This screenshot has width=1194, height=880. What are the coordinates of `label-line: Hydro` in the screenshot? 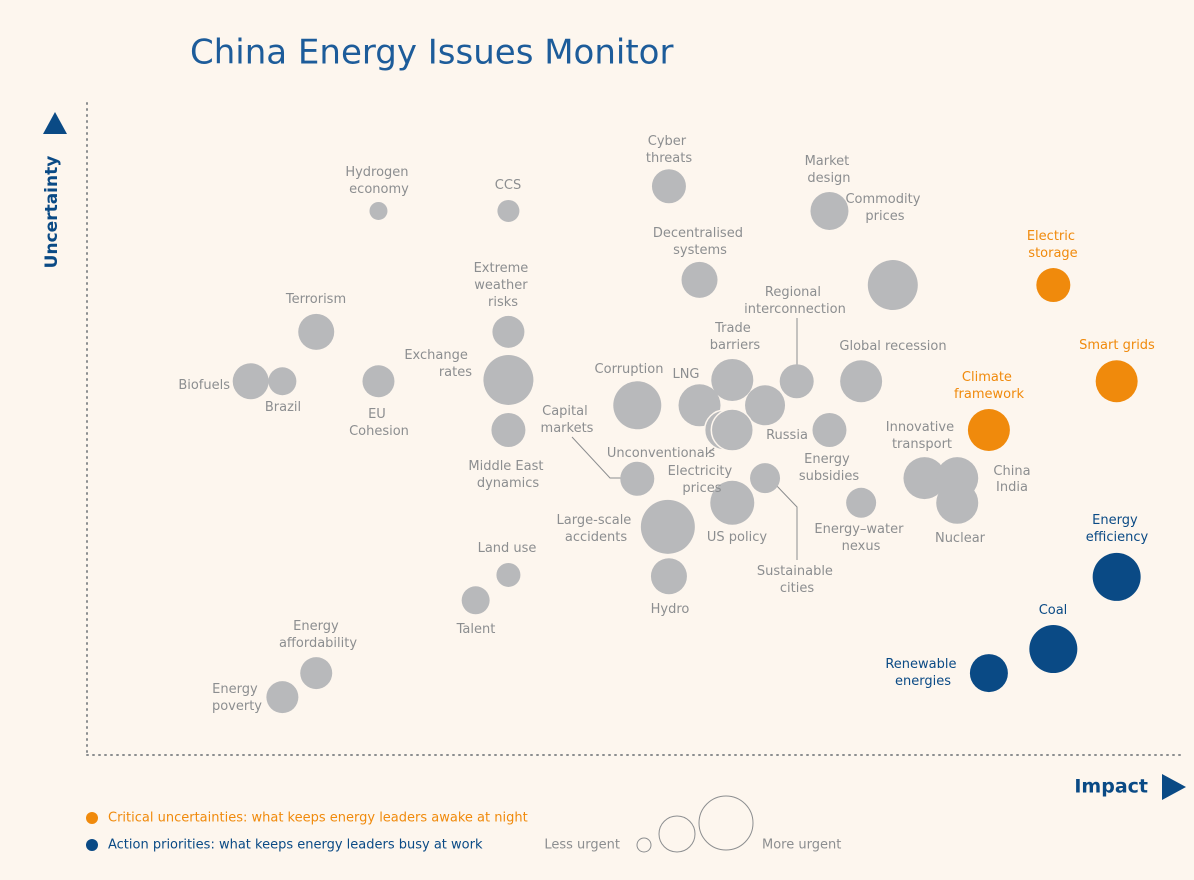 It's located at (670, 609).